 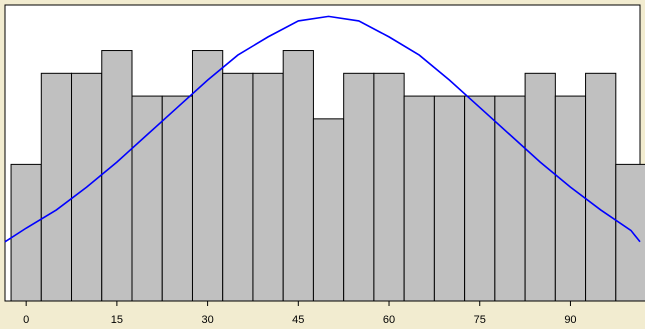 What do you see at coordinates (480, 320) in the screenshot?
I see `x-tick-label: 75` at bounding box center [480, 320].